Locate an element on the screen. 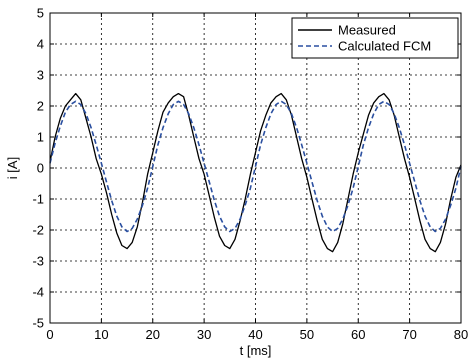 This screenshot has height=358, width=468. y-tick-labels: -5 -4 -3 -2 -1 0 1 2 3 4 5 is located at coordinates (38, 168).